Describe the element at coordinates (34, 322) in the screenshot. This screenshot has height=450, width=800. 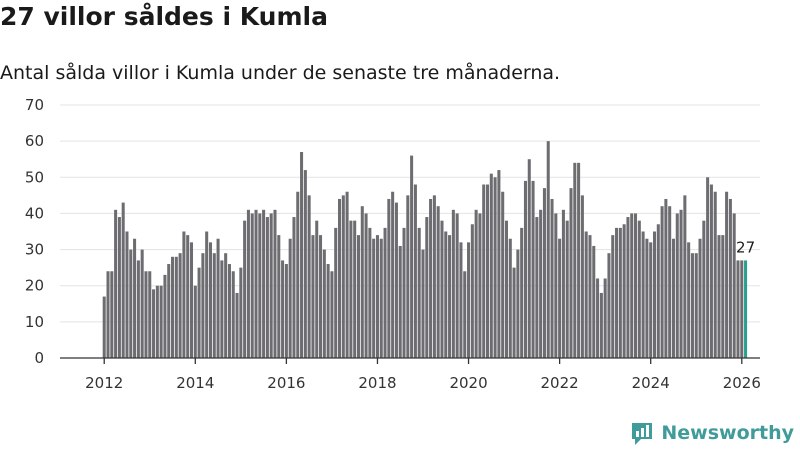
I see `y-tick-label: 10` at that location.